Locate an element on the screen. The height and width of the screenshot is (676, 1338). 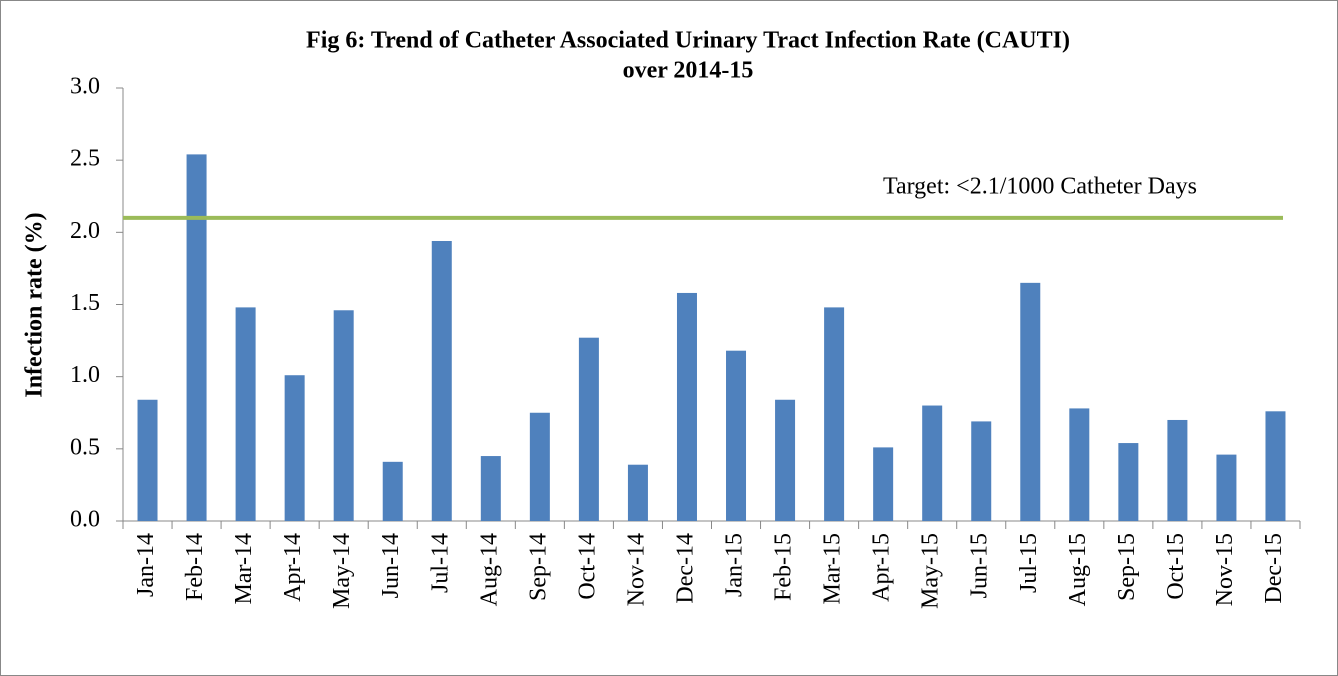
x-tick-label: Oct-15 is located at coordinates (1176, 566).